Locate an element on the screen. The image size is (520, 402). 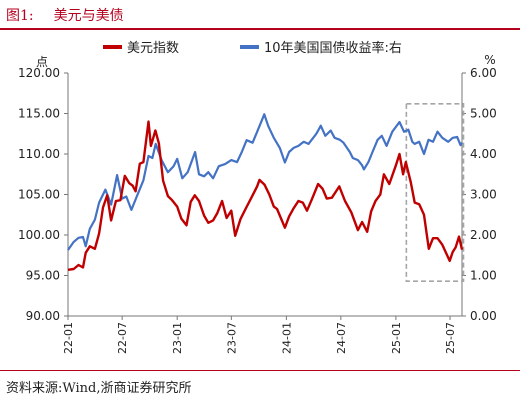
figure-title: 图1: 美元与美债 is located at coordinates (65, 16).